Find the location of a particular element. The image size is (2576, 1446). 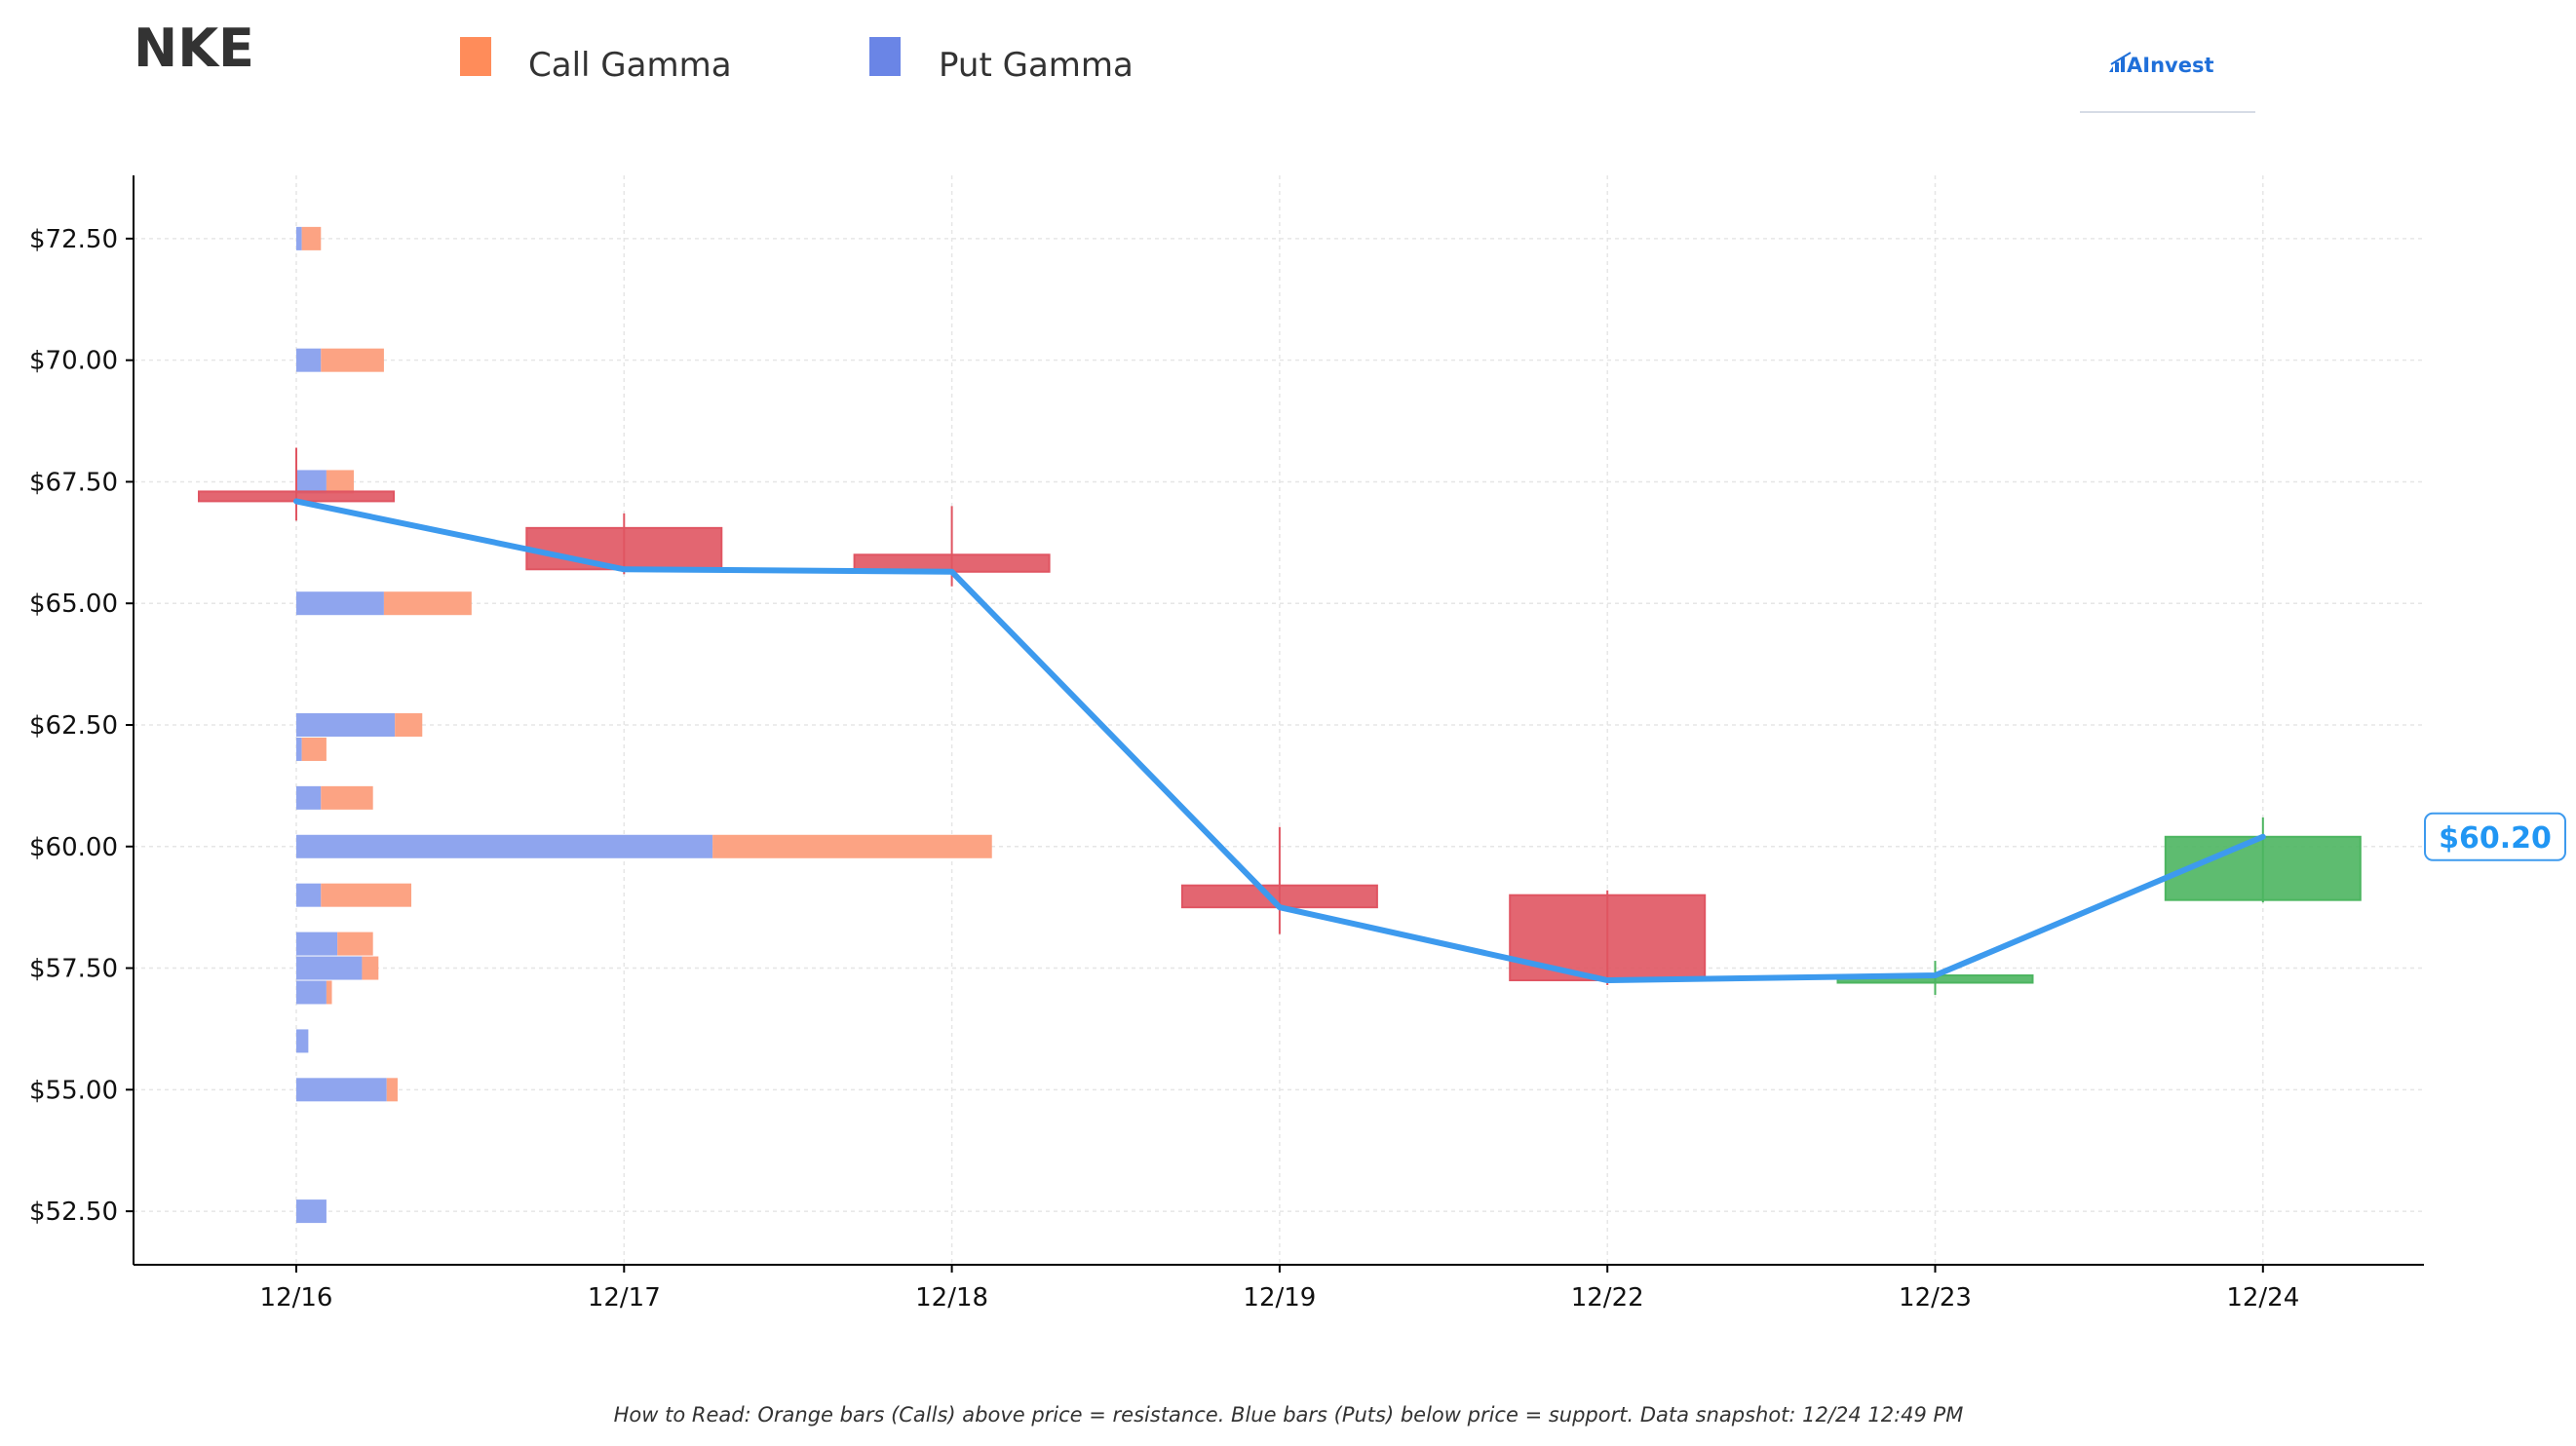

brand-logo: AInvest is located at coordinates (2167, 82).